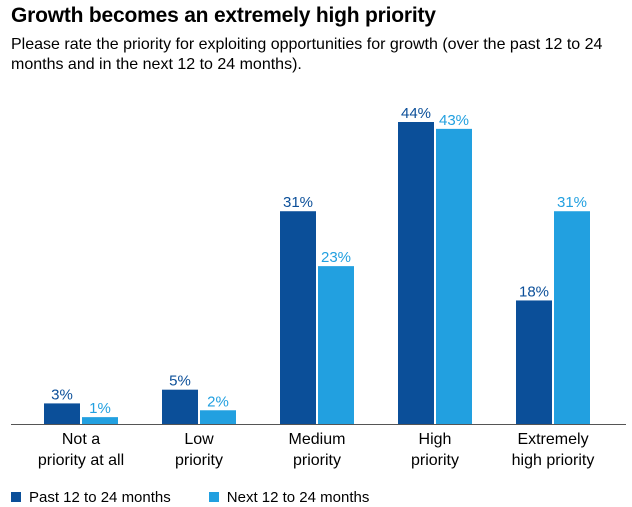 Image resolution: width=632 pixels, height=507 pixels. What do you see at coordinates (435, 460) in the screenshot?
I see `category-label-3-line-1: priority` at bounding box center [435, 460].